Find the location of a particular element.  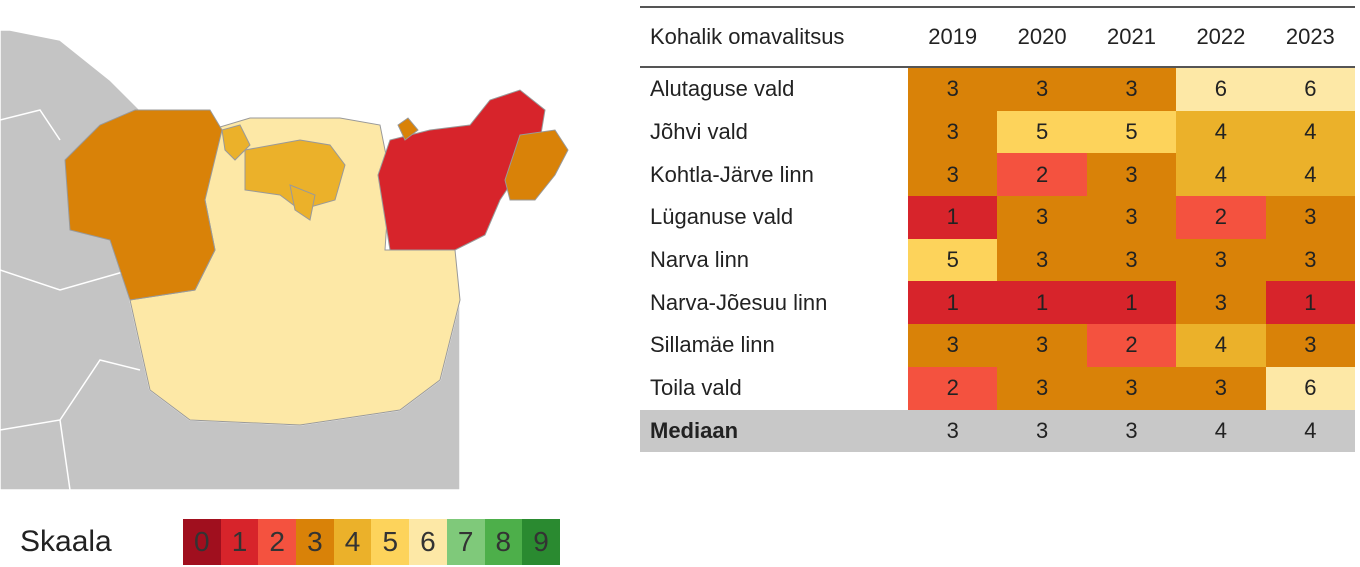

region-narva-joesuu is located at coordinates (461, 170).